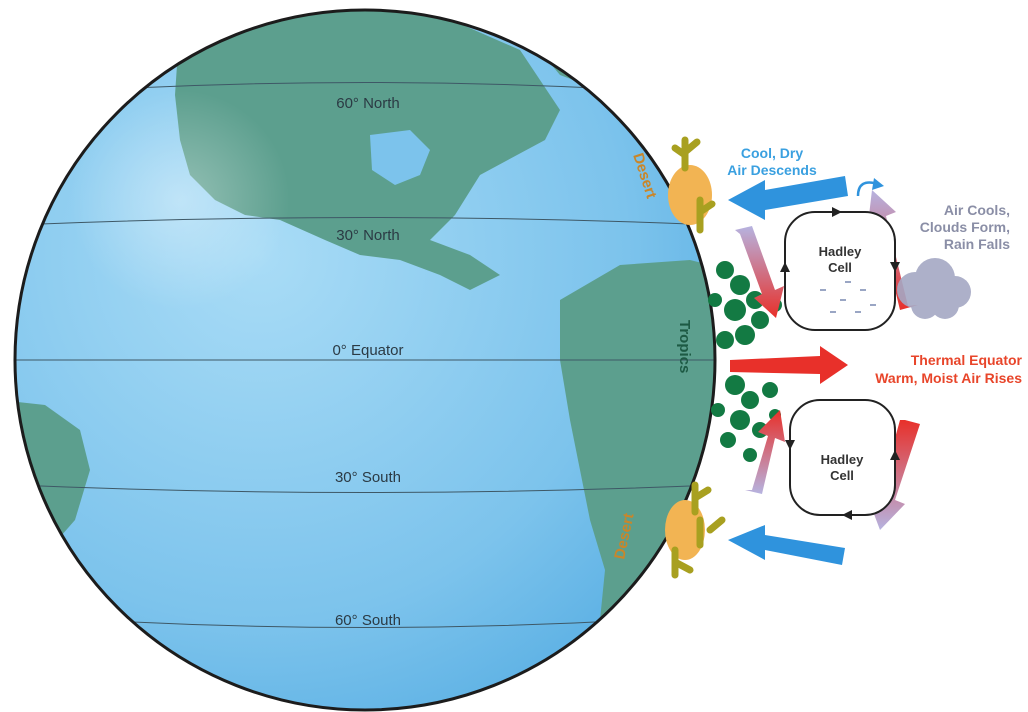 This screenshot has height=712, width=1028. Describe the element at coordinates (789, 365) in the screenshot. I see `thermal-equator-arrow` at that location.